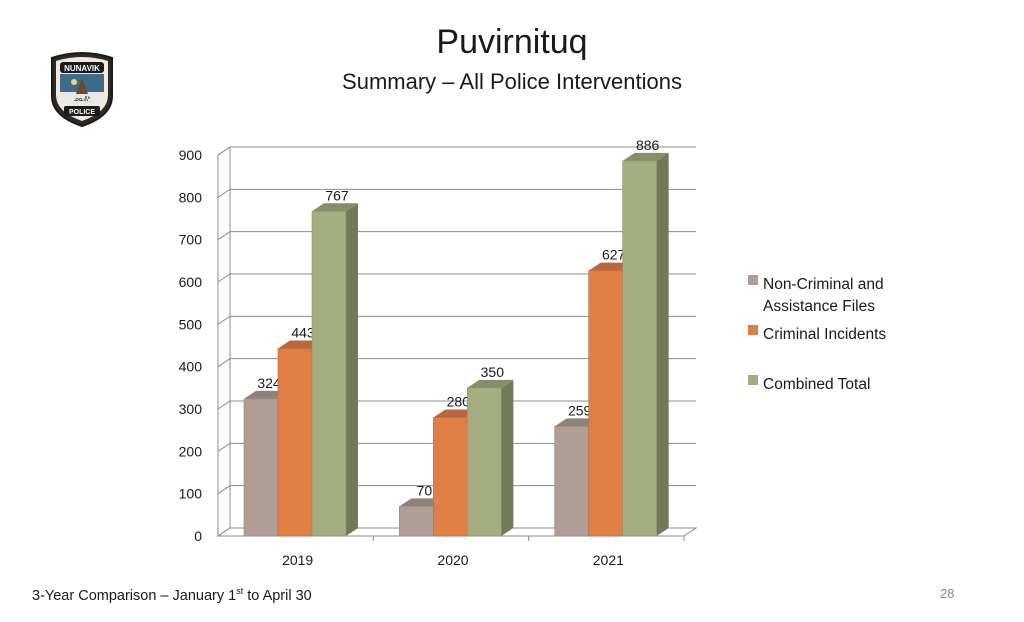  I want to click on y-tick-label: 900, so click(191, 155).